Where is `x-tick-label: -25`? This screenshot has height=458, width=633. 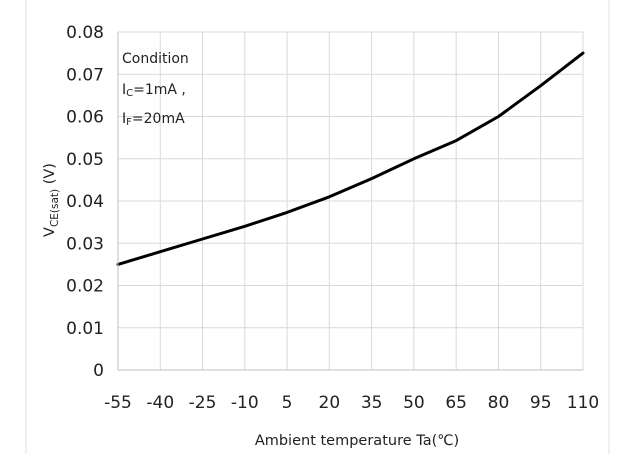
x-tick-label: -25 is located at coordinates (203, 403).